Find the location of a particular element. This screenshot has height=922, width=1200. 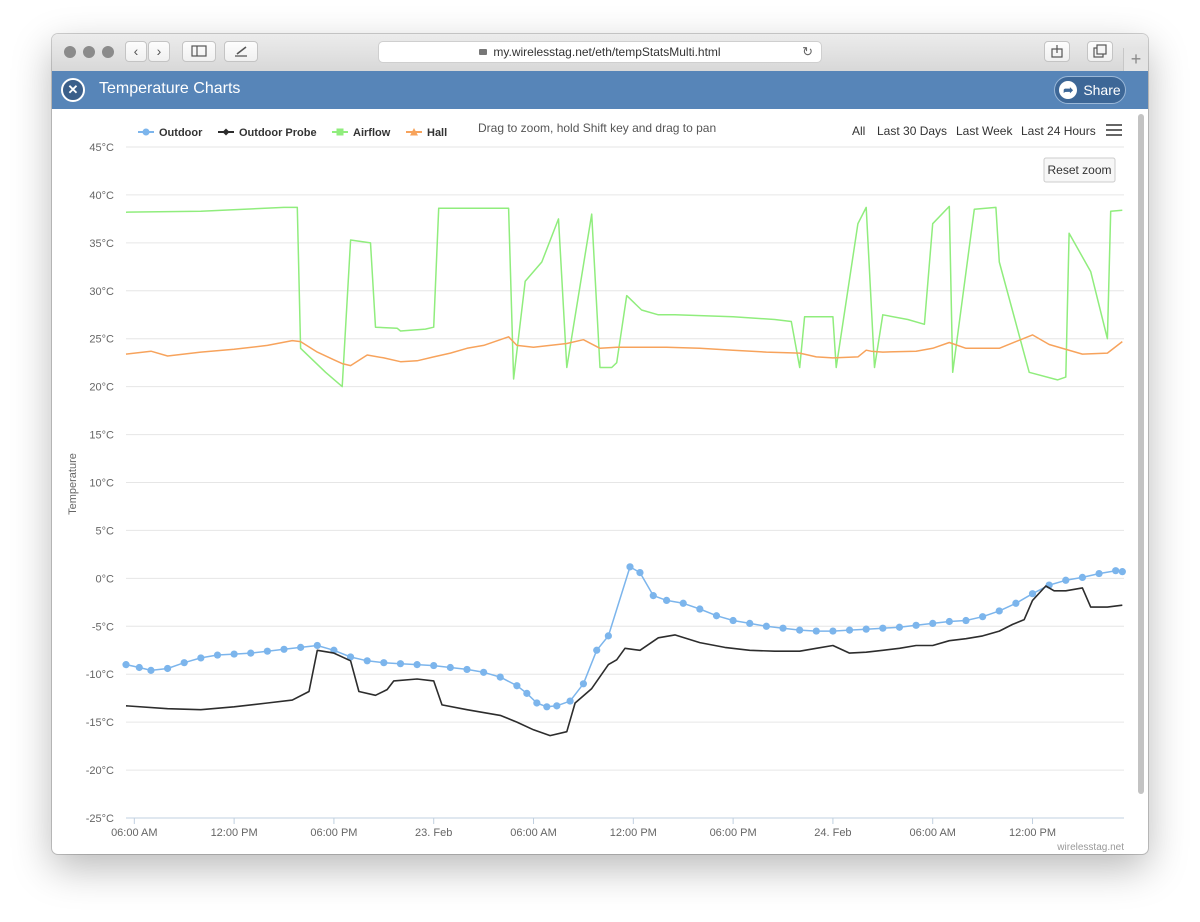

page-scrollbar is located at coordinates (1141, 454).